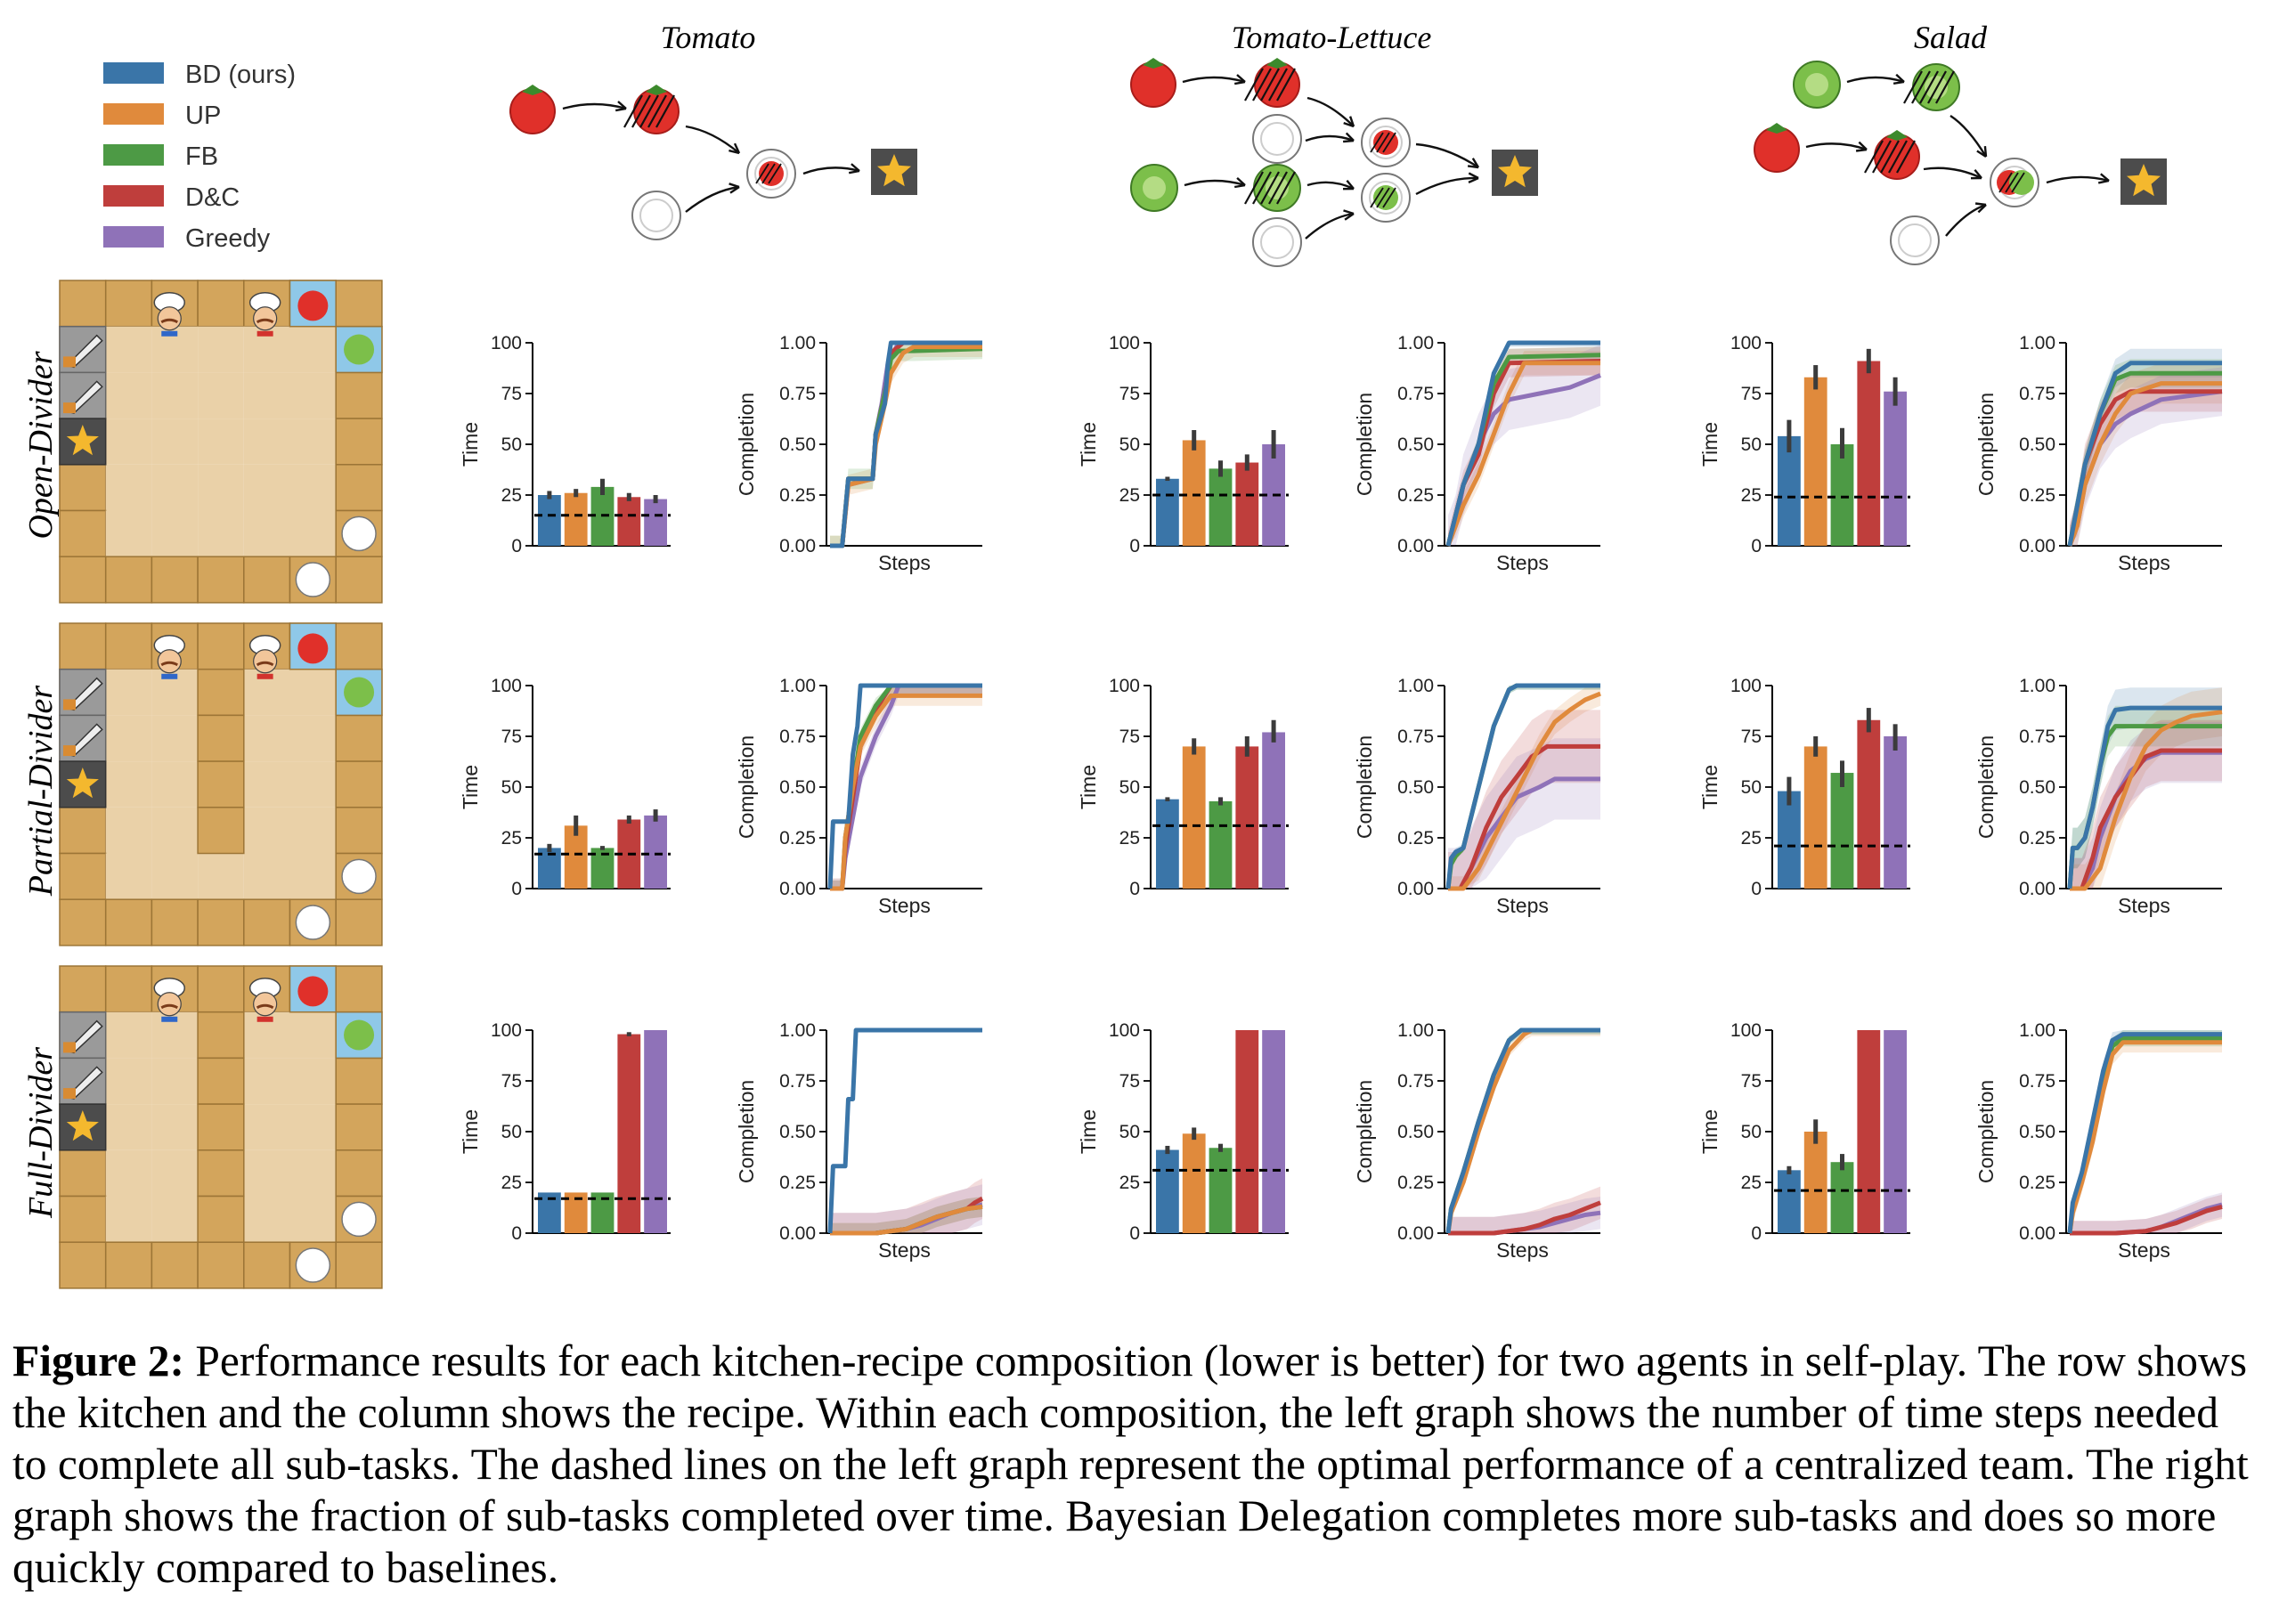 Image resolution: width=2271 pixels, height=1624 pixels. I want to click on time-bar-chart-full-divider-tomato: 0 25 50 75 100 Time, so click(565, 1132).